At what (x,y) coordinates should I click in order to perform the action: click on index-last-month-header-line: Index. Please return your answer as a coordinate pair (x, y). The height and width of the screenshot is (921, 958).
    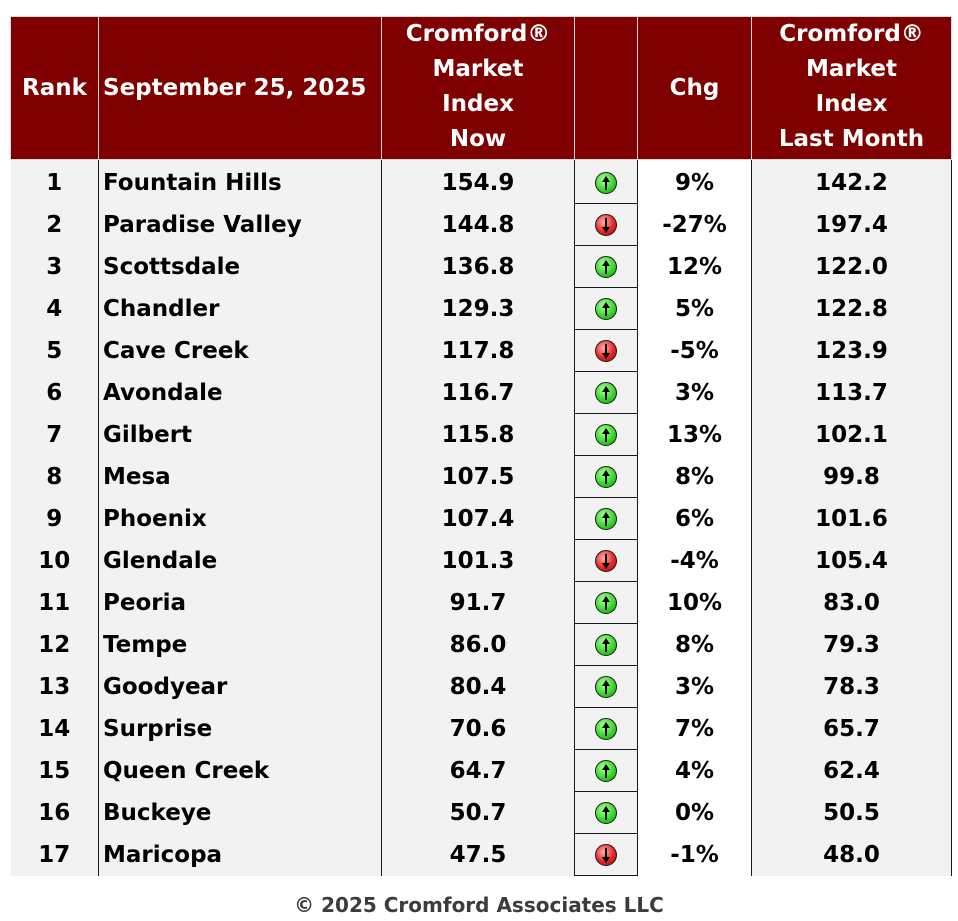
    Looking at the image, I should click on (851, 104).